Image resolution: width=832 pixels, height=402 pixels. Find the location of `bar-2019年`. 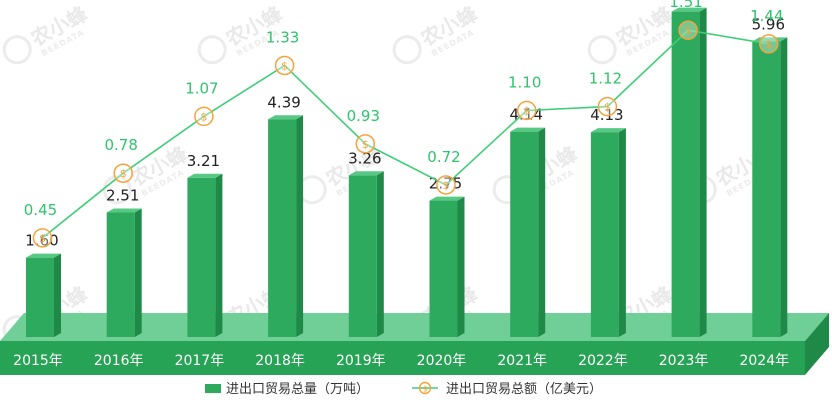

bar-2019年 is located at coordinates (366, 254).